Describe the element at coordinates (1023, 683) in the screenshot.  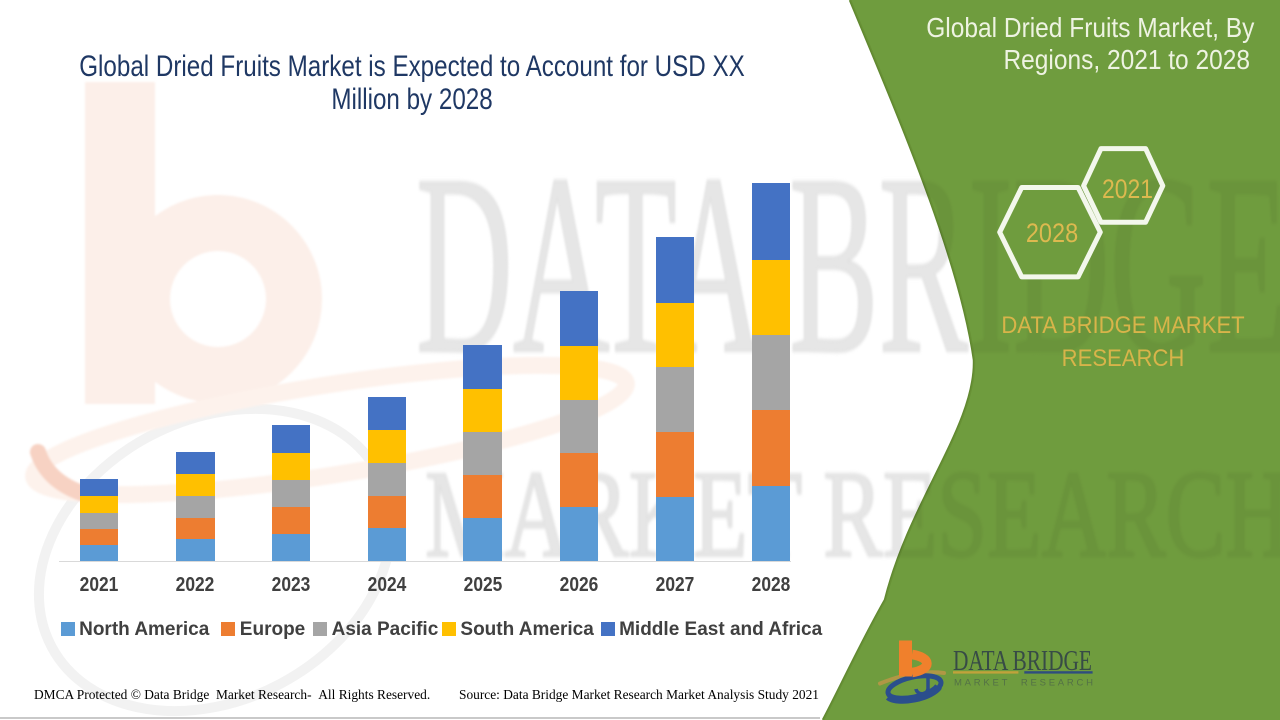
I see `svg-text: MARKET RESEARCH` at that location.